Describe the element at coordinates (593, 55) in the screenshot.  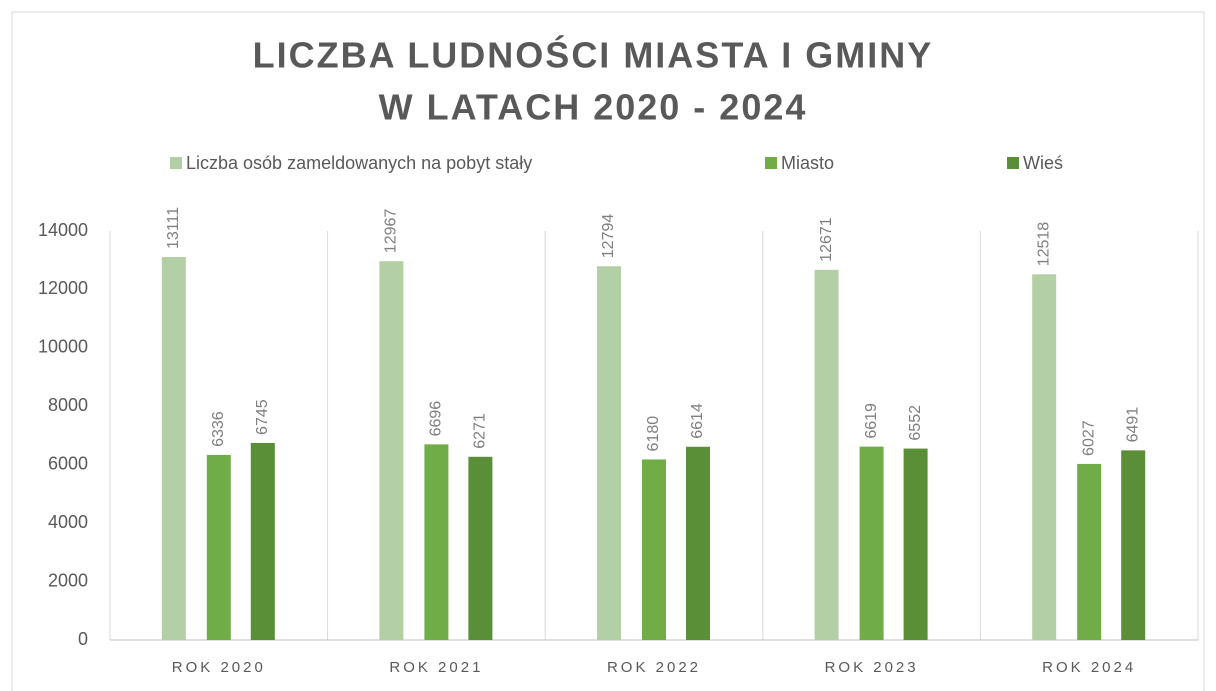
I see `chart-title: LICZBA LUDNOŚCI MIASTA I GMINY` at that location.